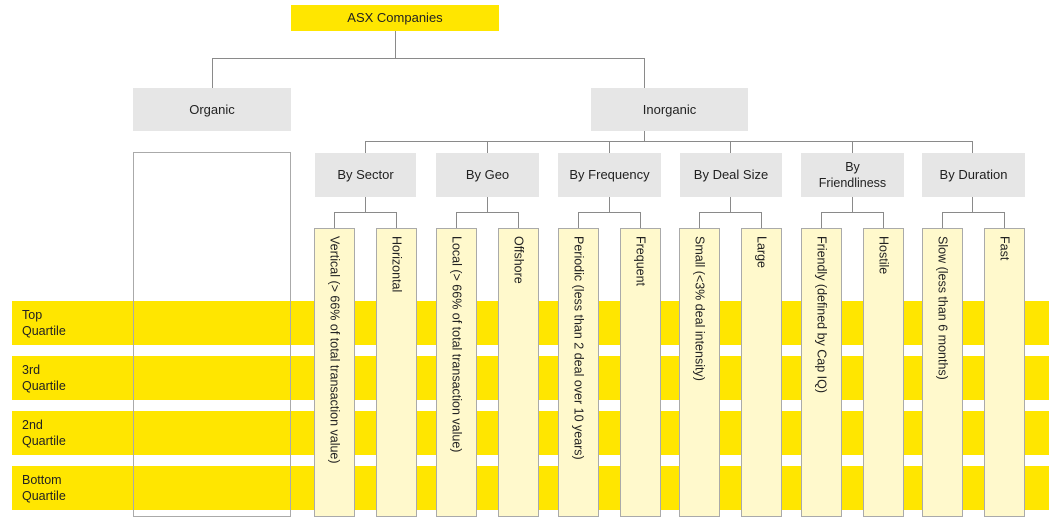 This screenshot has width=1062, height=527. I want to click on leaf-column-friendly: Friendly (defined by Cap IQ), so click(821, 372).